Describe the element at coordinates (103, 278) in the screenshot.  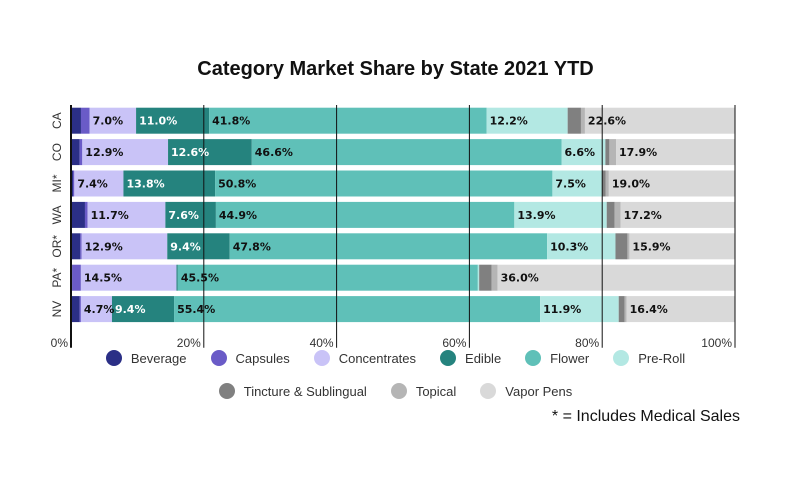
I see `data-label: 14.5%` at that location.